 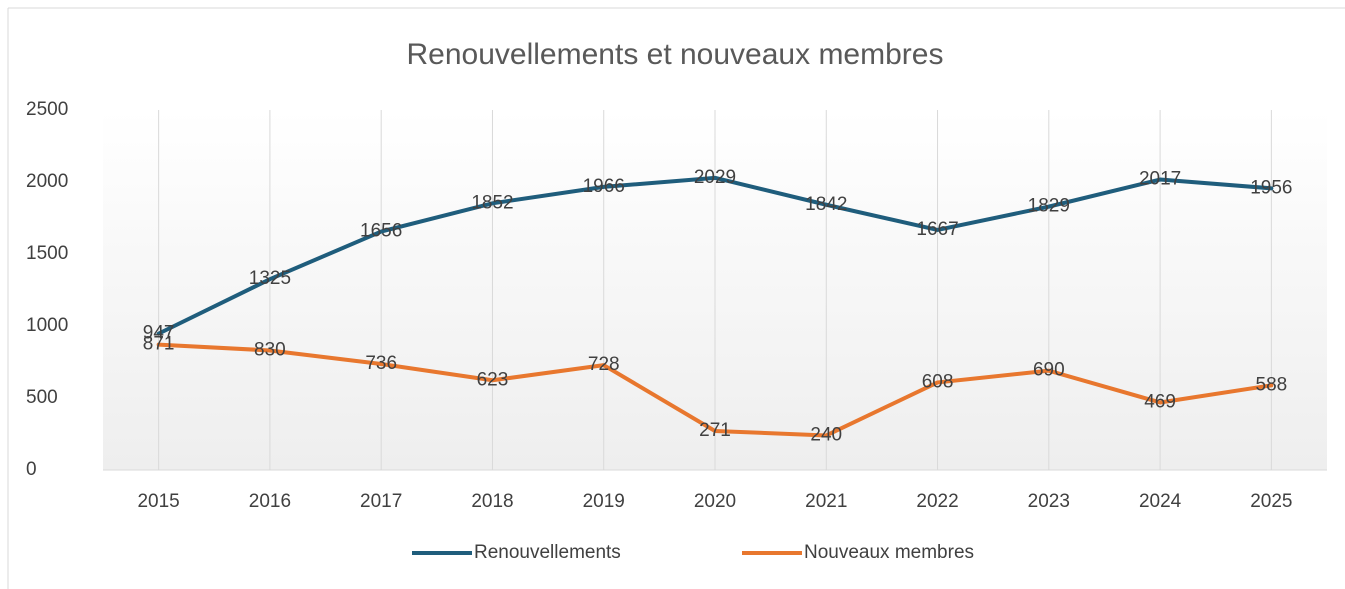 What do you see at coordinates (493, 379) in the screenshot?
I see `data-label: 623` at bounding box center [493, 379].